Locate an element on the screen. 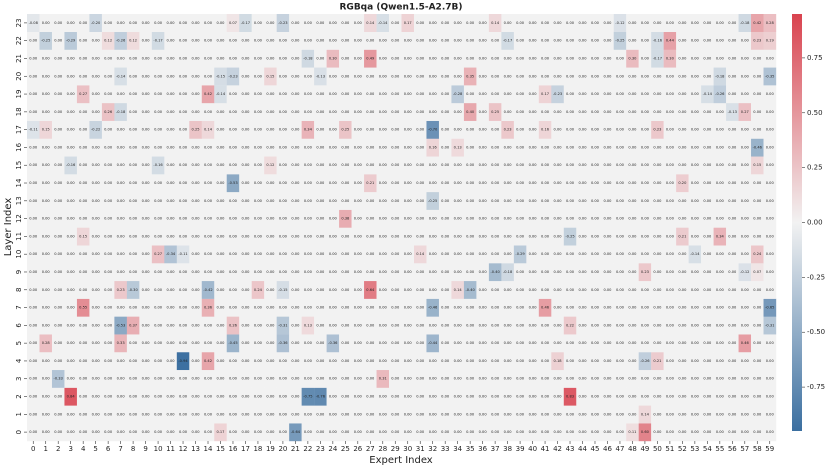  cell-label: -0.46 is located at coordinates (758, 147).